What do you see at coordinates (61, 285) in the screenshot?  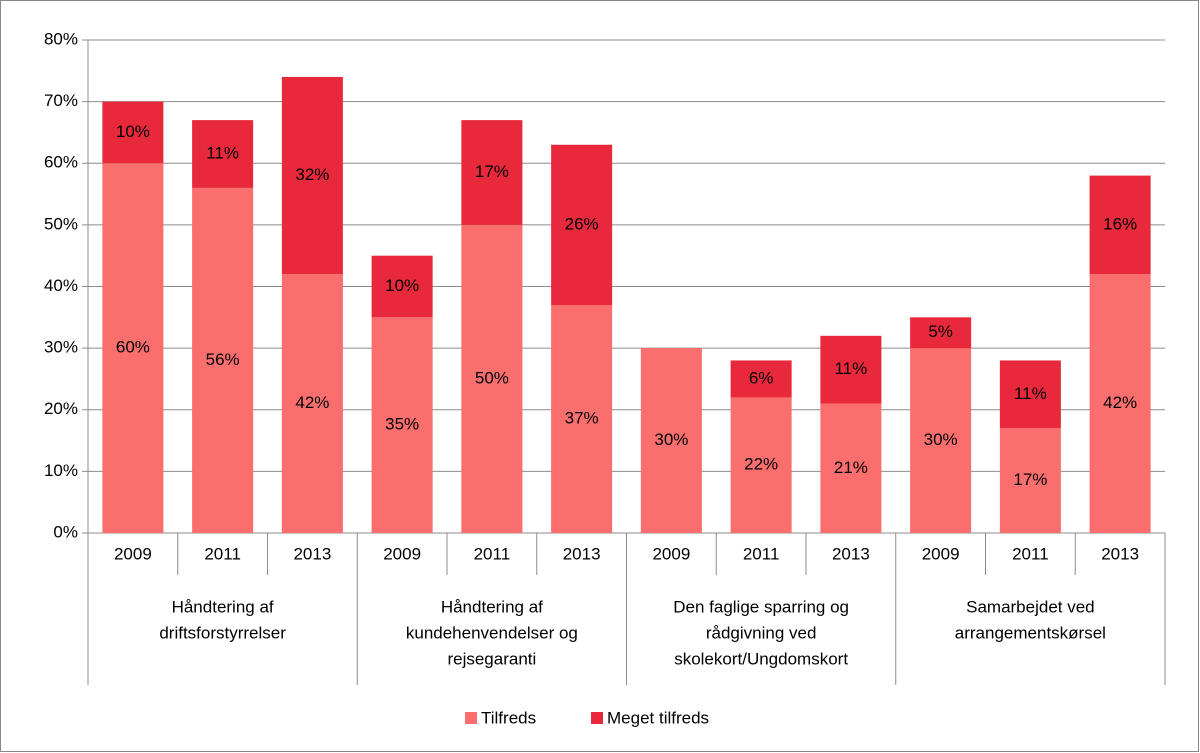 I see `y-tick-label: 40%` at bounding box center [61, 285].